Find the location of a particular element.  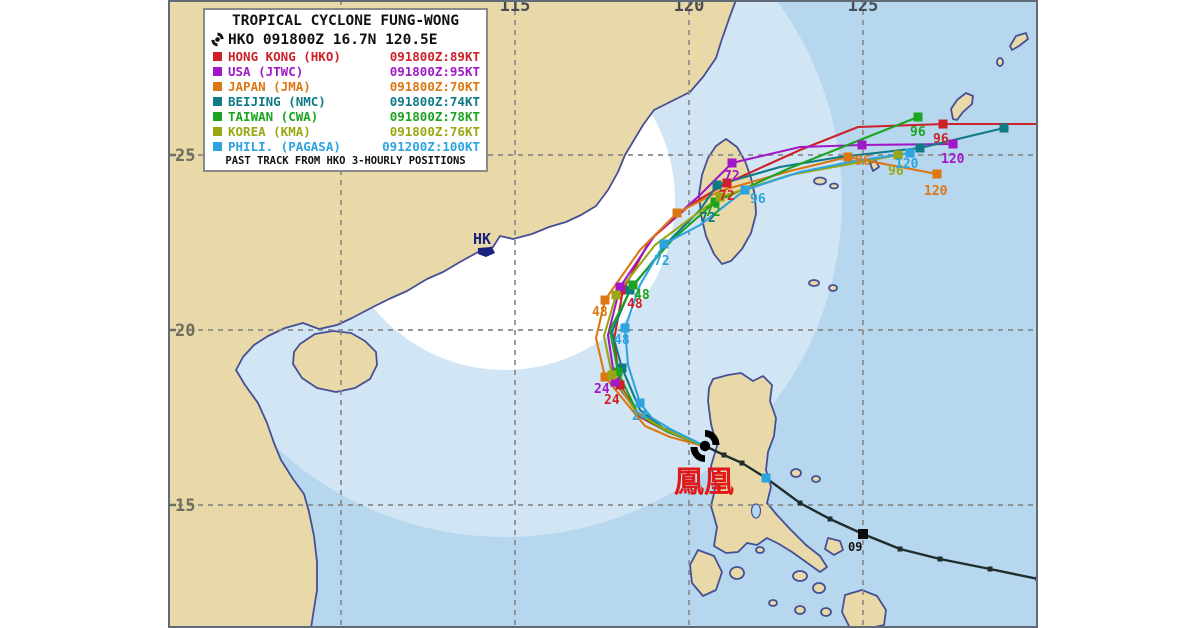

track-hour-label-JTWC: 120 is located at coordinates (953, 159).